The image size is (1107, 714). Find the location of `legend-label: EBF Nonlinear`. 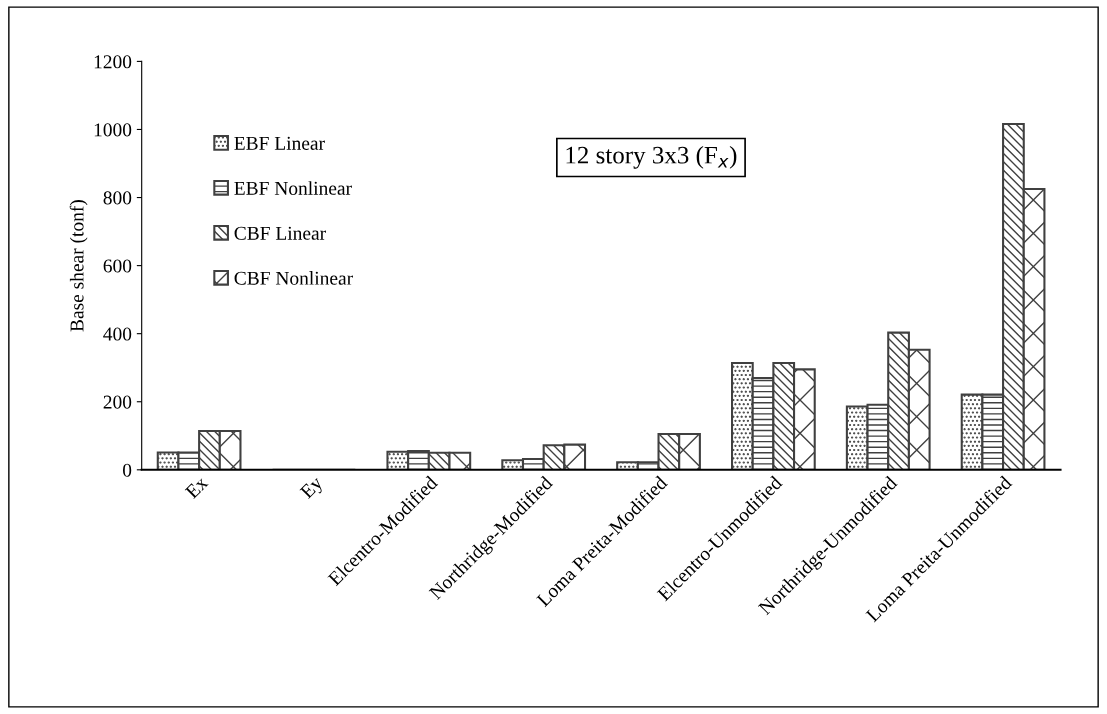

legend-label: EBF Nonlinear is located at coordinates (293, 188).